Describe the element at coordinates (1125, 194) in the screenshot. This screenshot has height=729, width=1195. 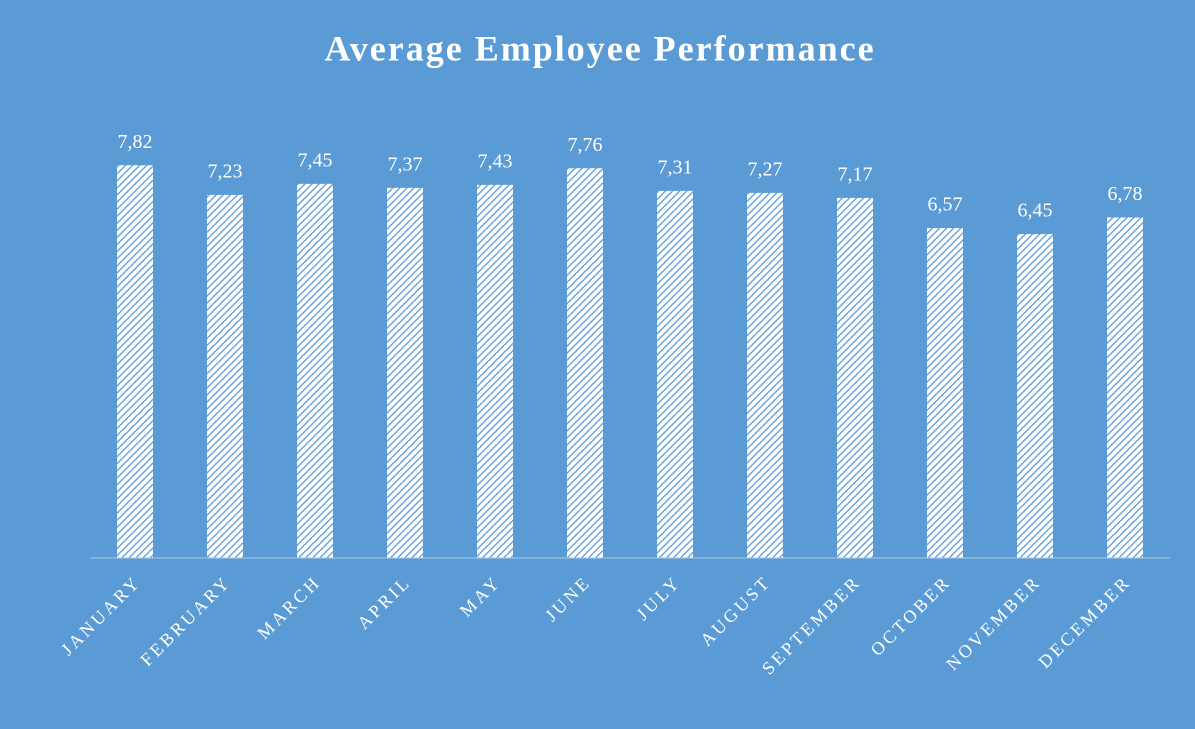
I see `value-label: 6,78` at that location.